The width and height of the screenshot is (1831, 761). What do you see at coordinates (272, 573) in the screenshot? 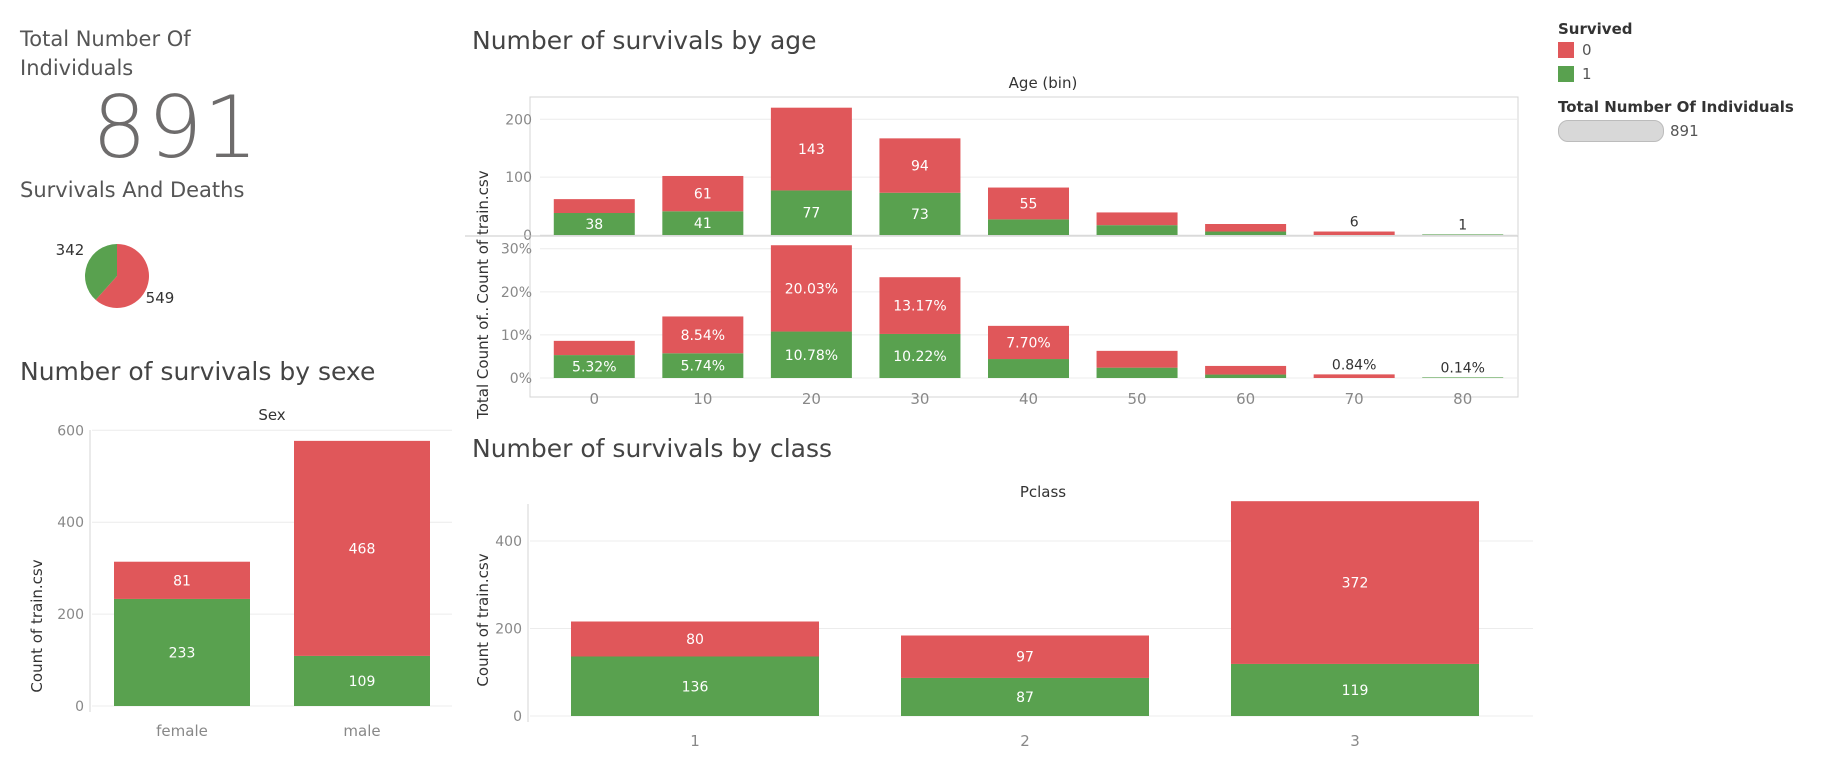
I see `sex-bars: 233 81 109 468` at bounding box center [272, 573].